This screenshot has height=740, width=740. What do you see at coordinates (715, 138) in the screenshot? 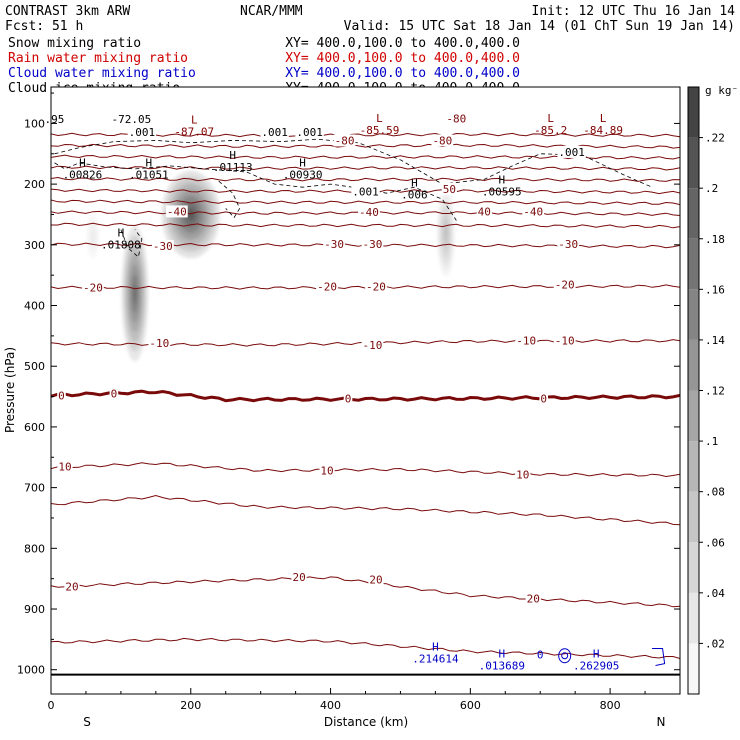
I see `colorbar-tick-label: .22` at bounding box center [715, 138].